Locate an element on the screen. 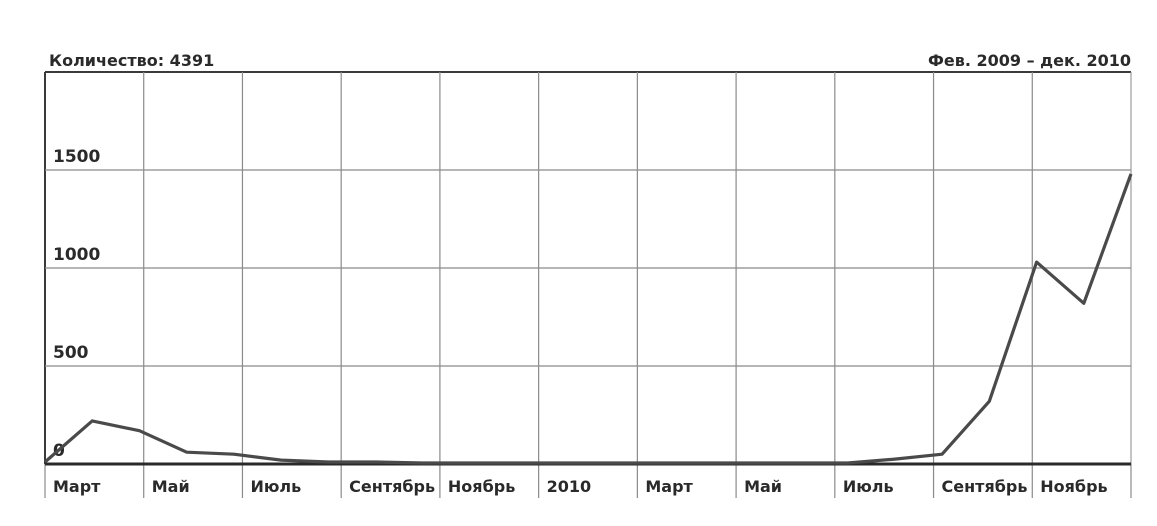 The image size is (1157, 526). chart-count-label: Количество: 4391 is located at coordinates (131, 60).